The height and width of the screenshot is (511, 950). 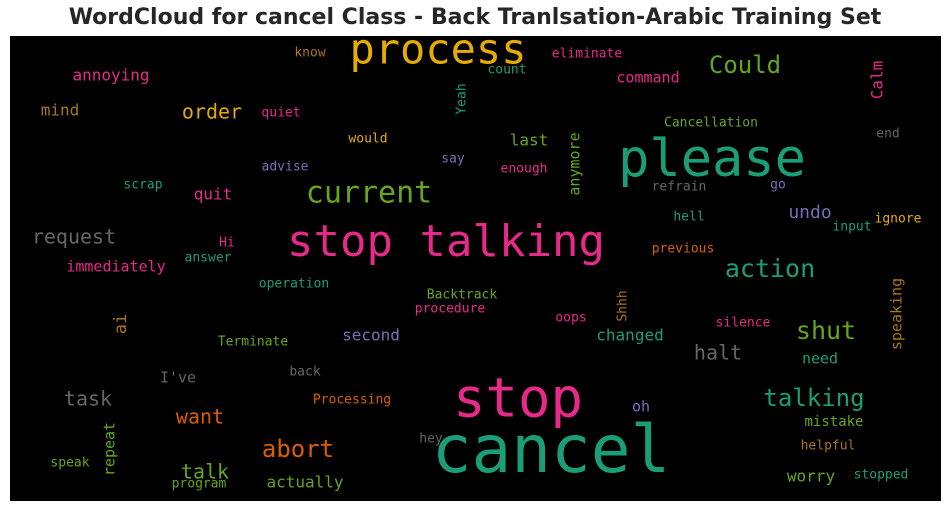 I want to click on word-stopped: stopped, so click(x=881, y=475).